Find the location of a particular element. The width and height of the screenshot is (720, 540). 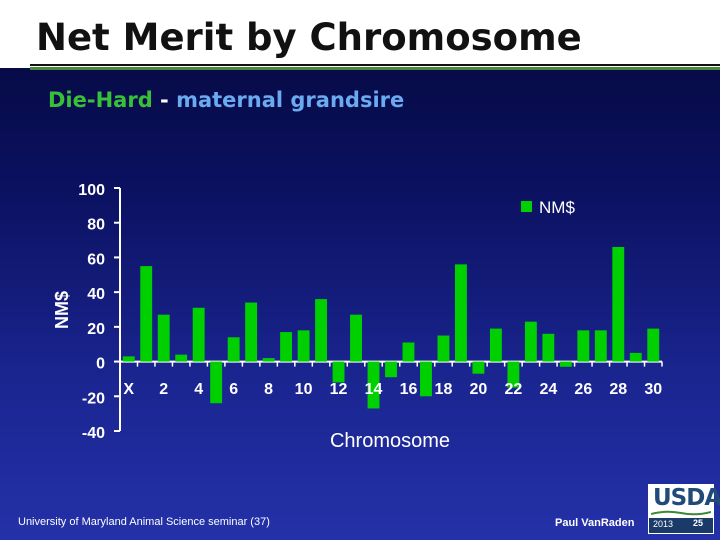

x-tick-label: 6 is located at coordinates (233, 389).